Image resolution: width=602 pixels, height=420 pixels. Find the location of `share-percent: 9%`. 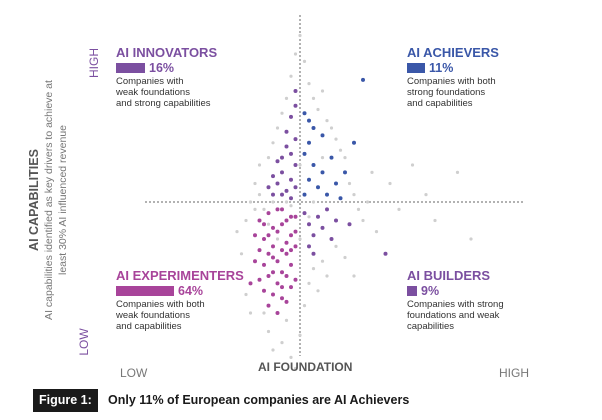

share-percent: 9% is located at coordinates (430, 291).